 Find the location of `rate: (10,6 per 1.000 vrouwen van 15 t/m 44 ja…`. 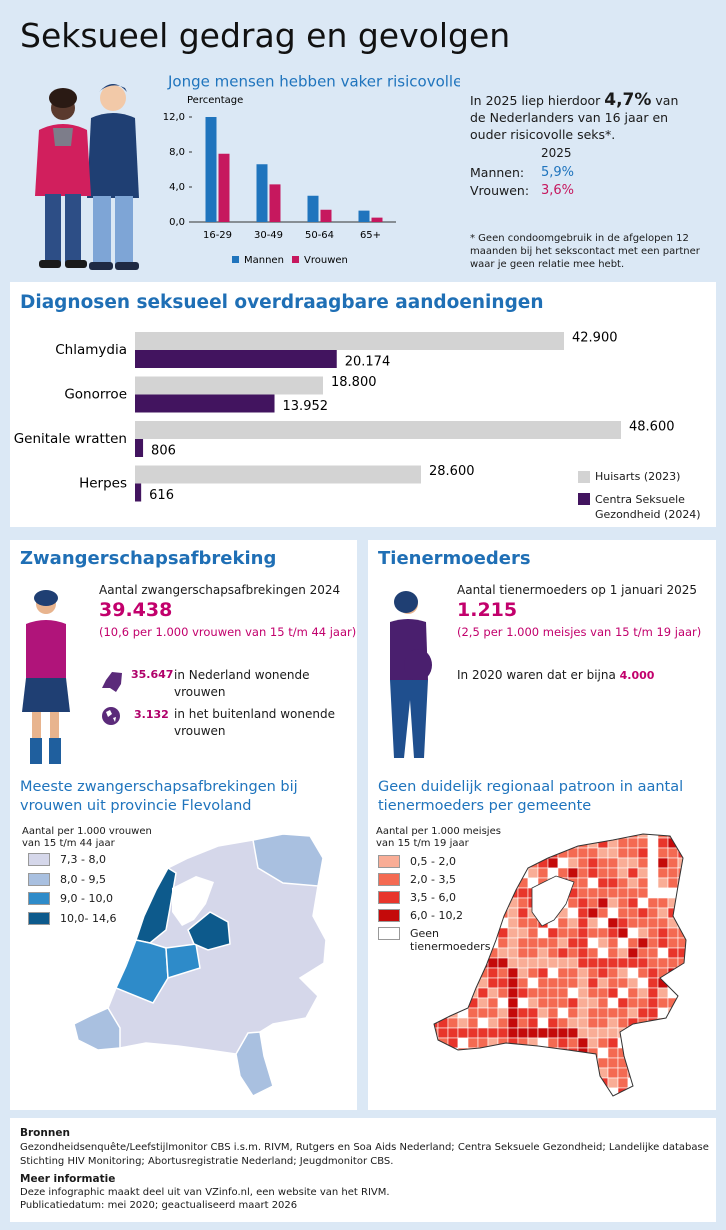

rate: (10,6 per 1.000 vrouwen van 15 t/m 44 ja… is located at coordinates (228, 632).